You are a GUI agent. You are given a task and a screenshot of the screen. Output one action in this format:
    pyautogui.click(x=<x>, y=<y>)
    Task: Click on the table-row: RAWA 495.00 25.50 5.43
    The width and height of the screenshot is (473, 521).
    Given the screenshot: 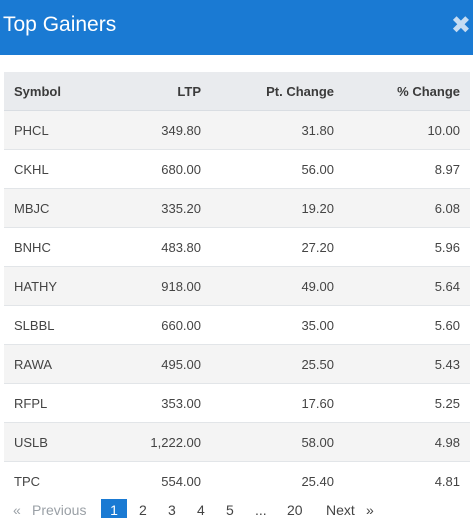 What is the action you would take?
    pyautogui.click(x=237, y=364)
    